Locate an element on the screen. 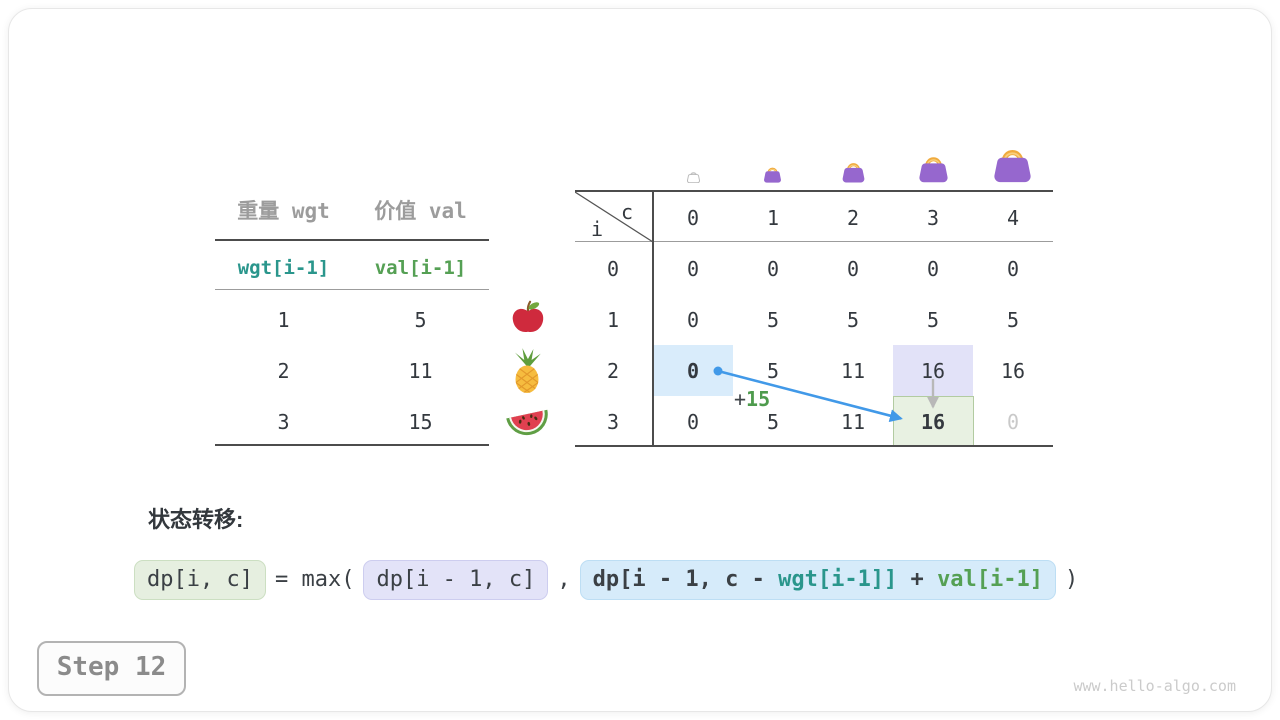 The height and width of the screenshot is (720, 1280). bag-outline-icon is located at coordinates (693, 177).